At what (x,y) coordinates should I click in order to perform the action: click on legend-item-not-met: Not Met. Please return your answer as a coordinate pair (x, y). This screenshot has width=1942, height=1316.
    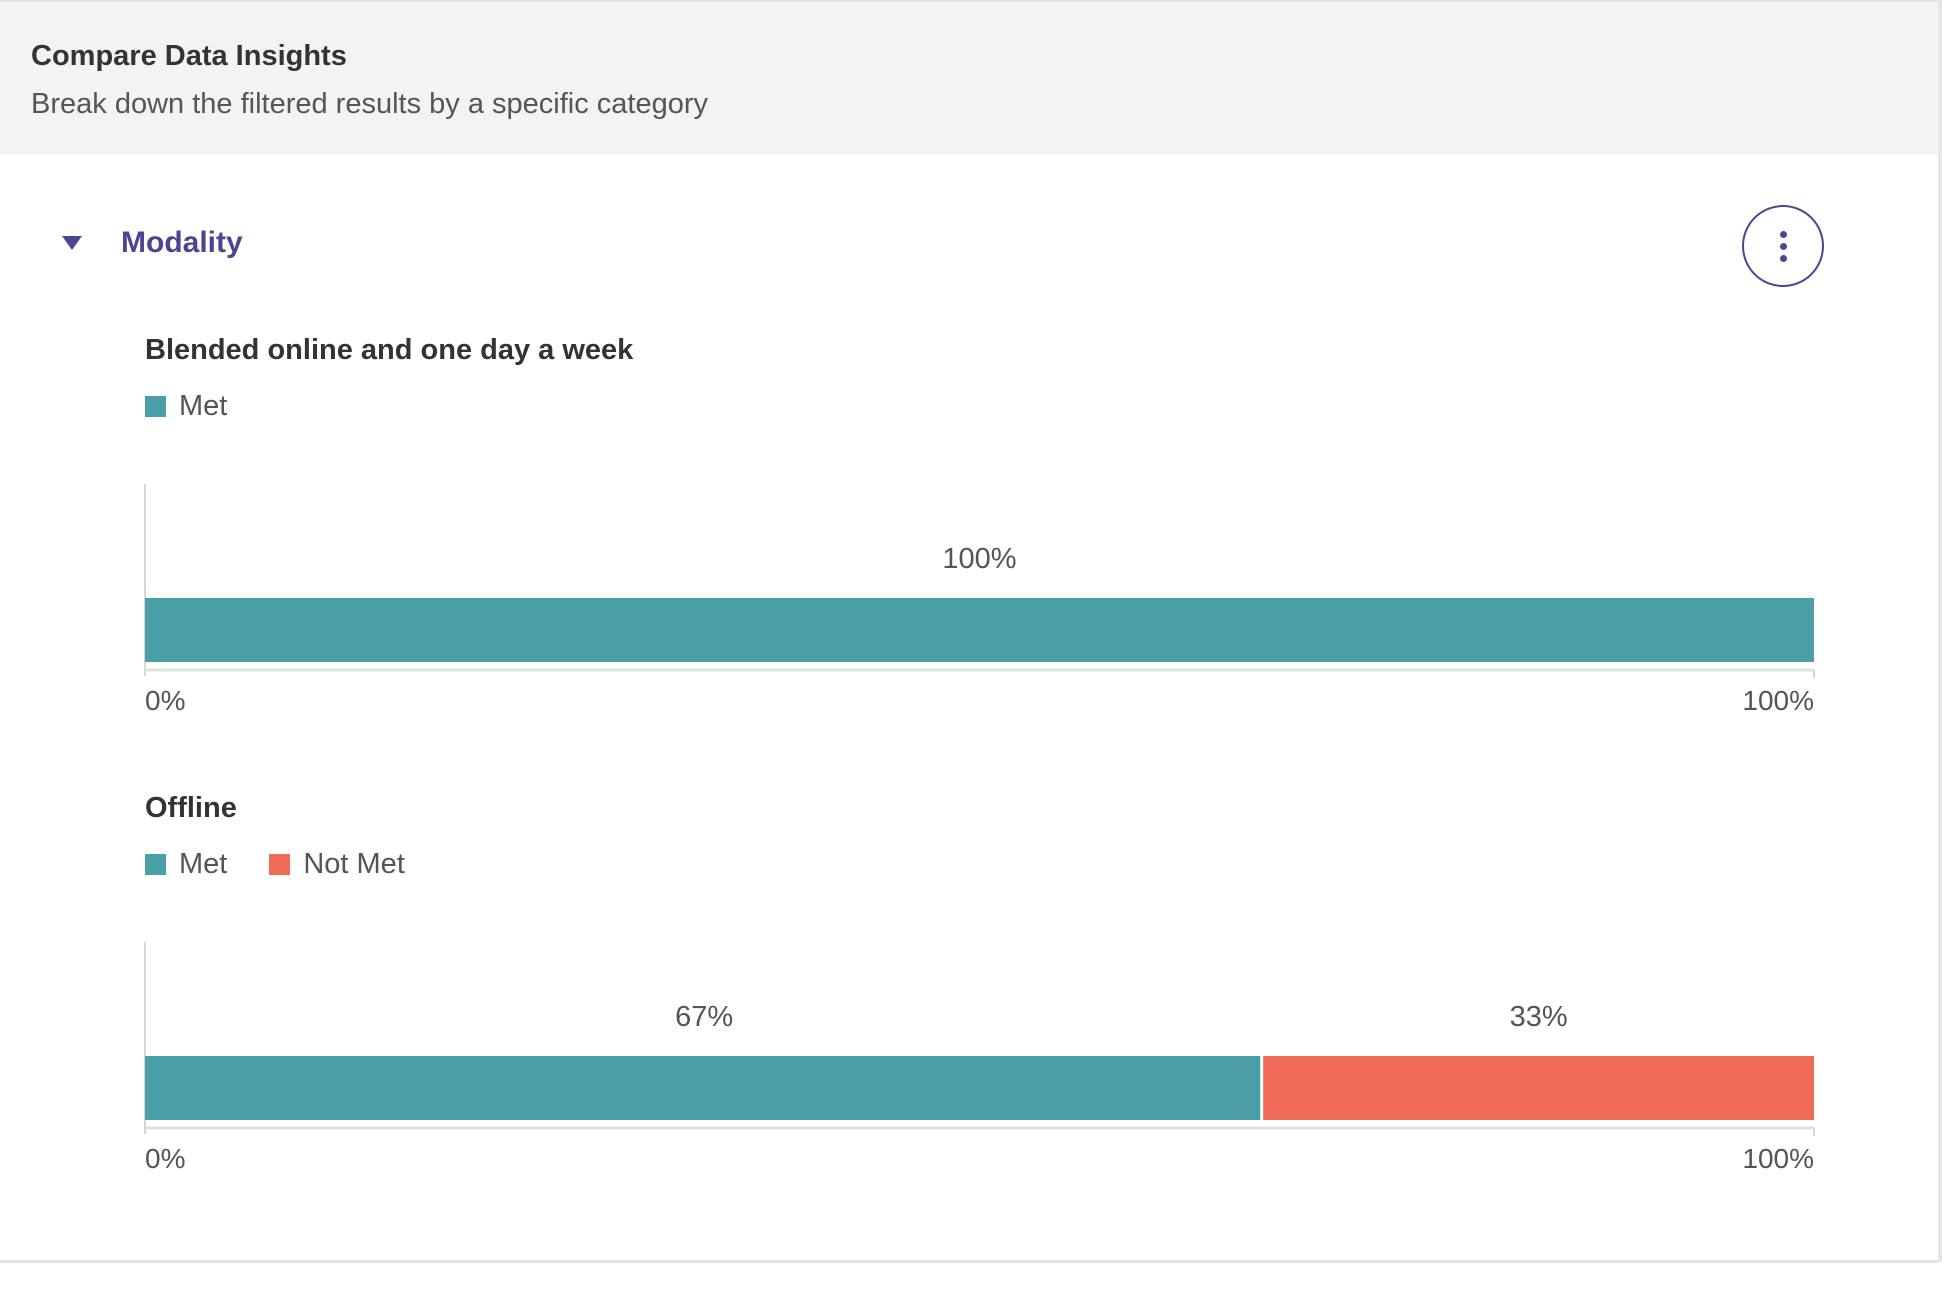
    Looking at the image, I should click on (337, 864).